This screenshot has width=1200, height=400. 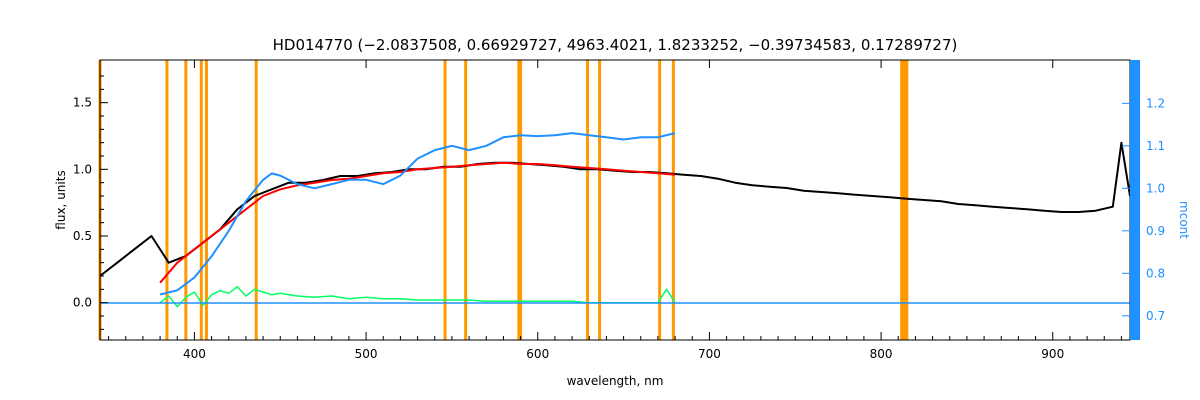 I want to click on y-tick-label-3: 1.5, so click(x=82, y=103).